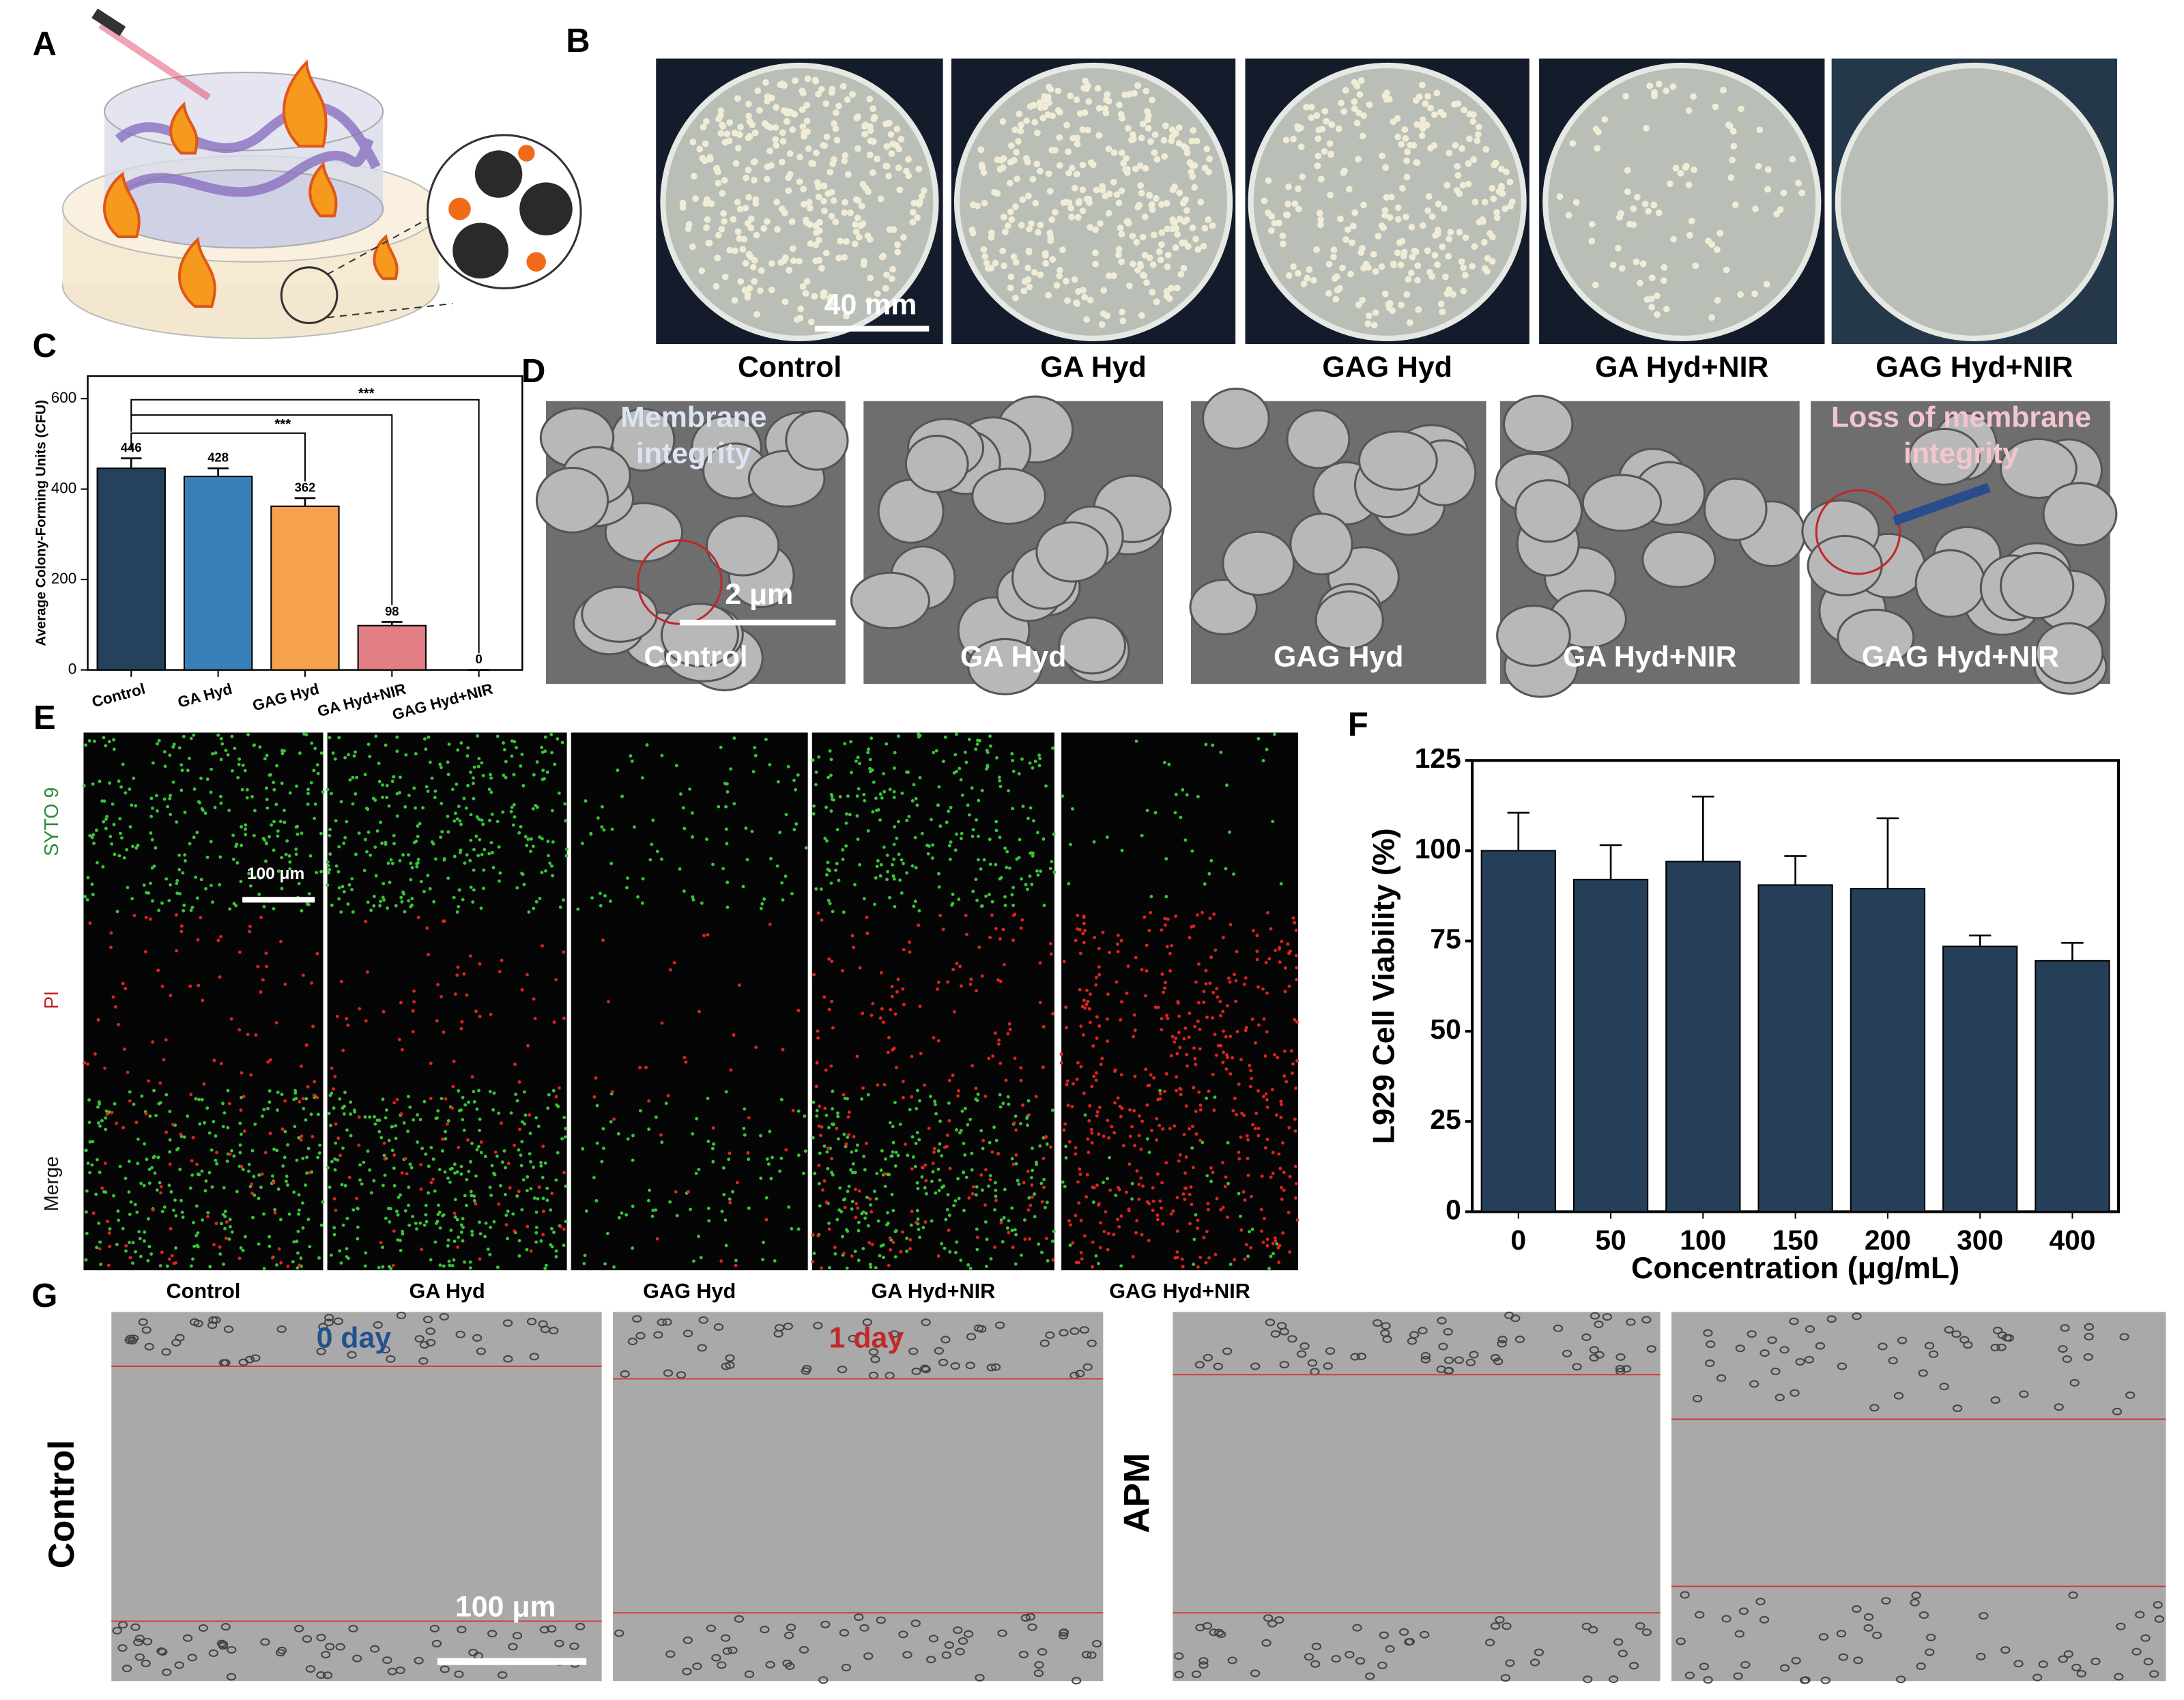 The height and width of the screenshot is (1700, 2184). What do you see at coordinates (799, 201) in the screenshot?
I see `plate-image` at bounding box center [799, 201].